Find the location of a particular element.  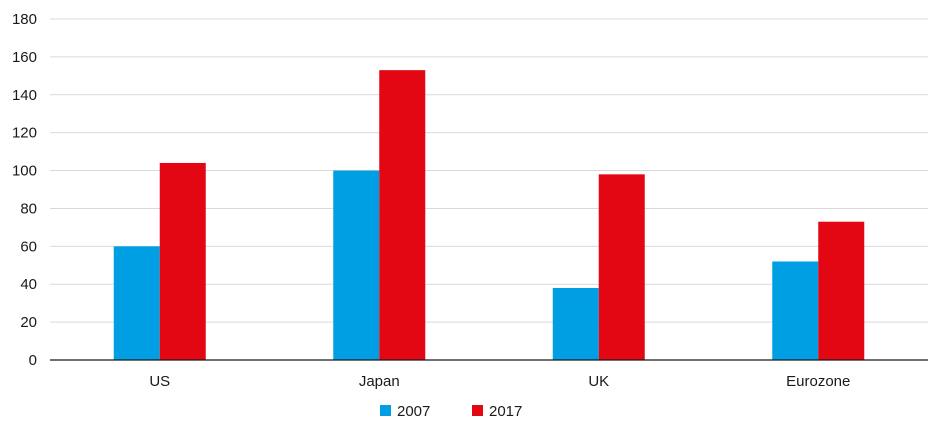

legend-label: 2017 is located at coordinates (505, 411).